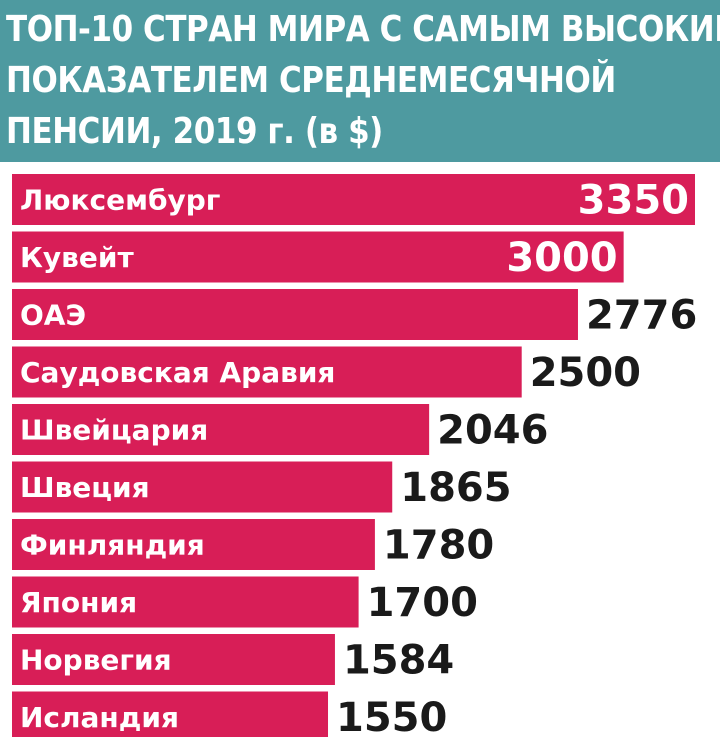 This screenshot has width=720, height=737. I want to click on bar-row: Швейцария 2046, so click(280, 429).